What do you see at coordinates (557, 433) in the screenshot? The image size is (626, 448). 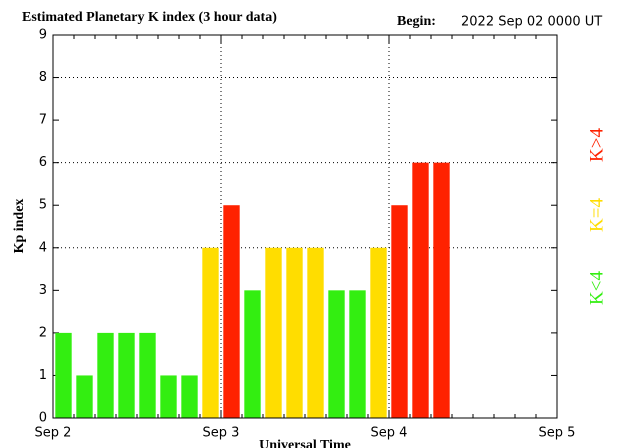 I see `x-tick-label: Sep 5` at bounding box center [557, 433].